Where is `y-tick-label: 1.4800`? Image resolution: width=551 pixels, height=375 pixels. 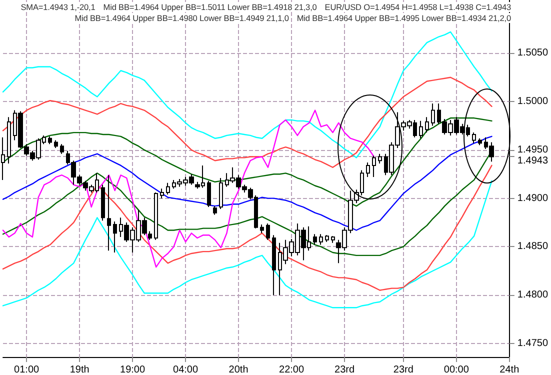
y-tick-label: 1.4800 is located at coordinates (532, 295).